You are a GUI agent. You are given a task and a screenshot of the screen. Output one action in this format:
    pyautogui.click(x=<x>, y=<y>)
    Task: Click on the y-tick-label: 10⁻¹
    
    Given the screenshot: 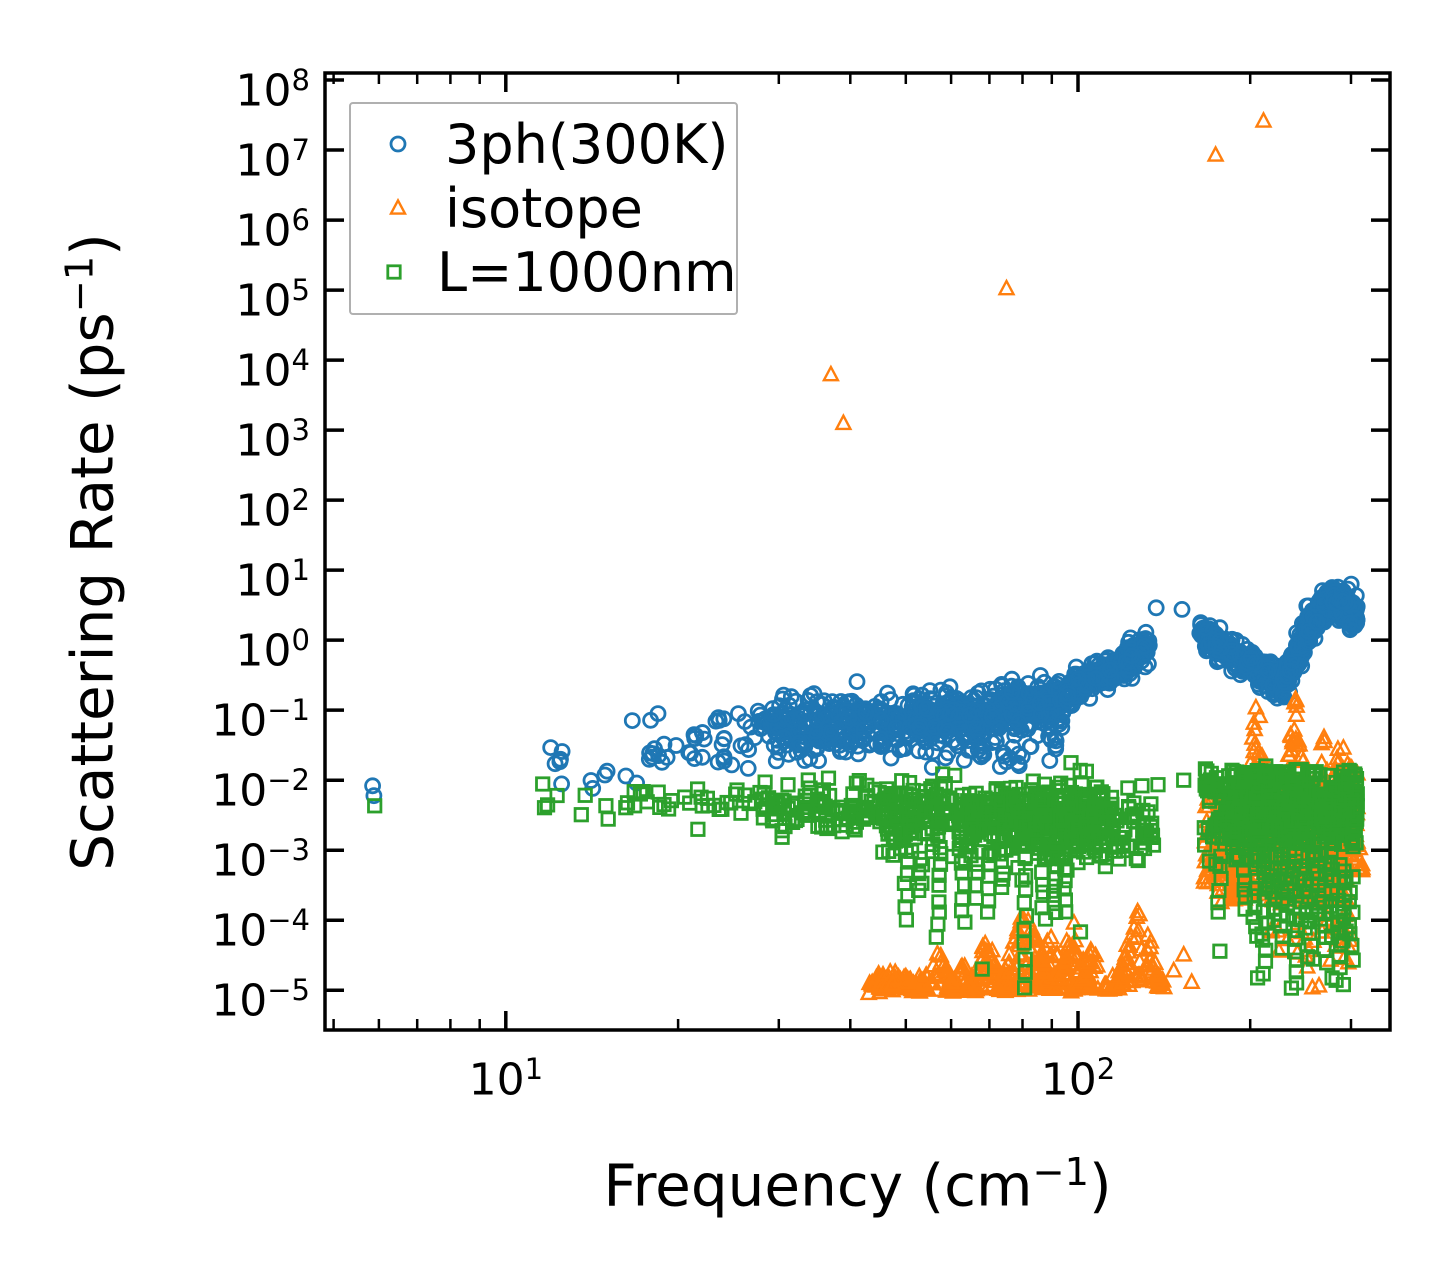 What is the action you would take?
    pyautogui.click(x=260, y=720)
    